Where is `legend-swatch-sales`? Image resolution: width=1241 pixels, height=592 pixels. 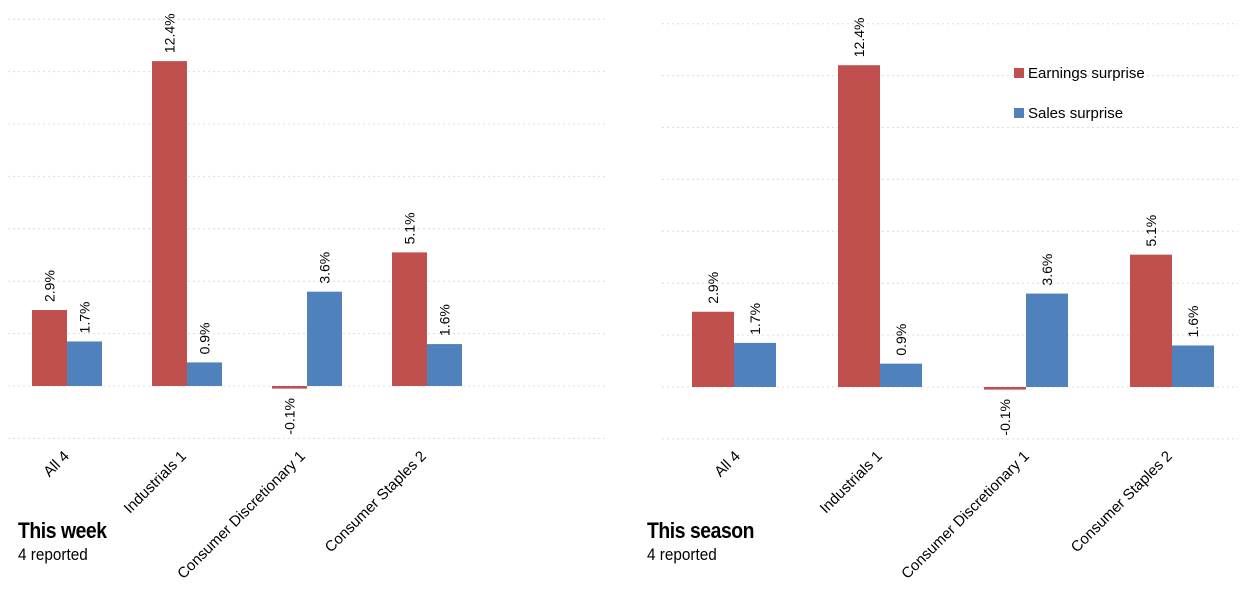 legend-swatch-sales is located at coordinates (1019, 113).